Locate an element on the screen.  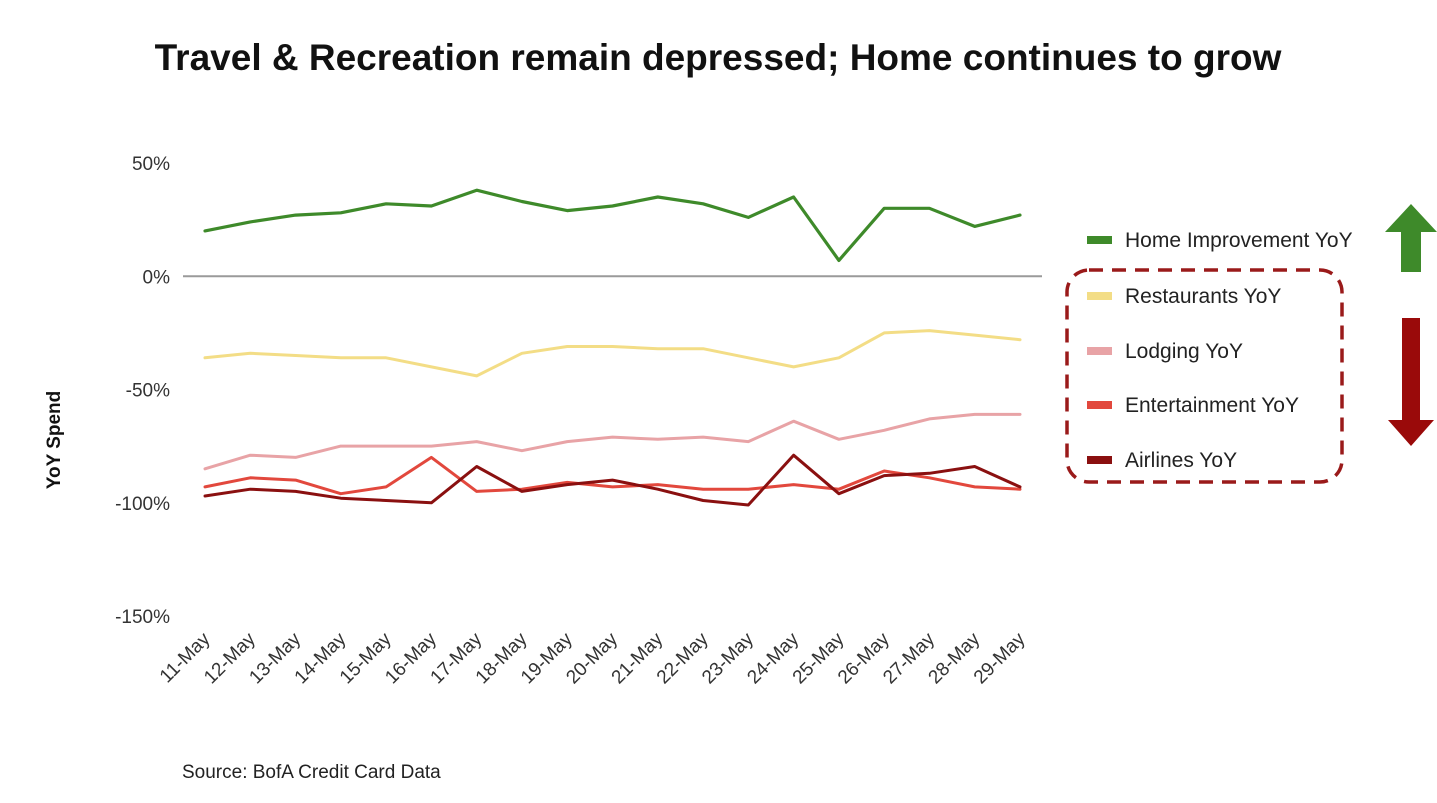
y-tick-label: 0% is located at coordinates (157, 277).